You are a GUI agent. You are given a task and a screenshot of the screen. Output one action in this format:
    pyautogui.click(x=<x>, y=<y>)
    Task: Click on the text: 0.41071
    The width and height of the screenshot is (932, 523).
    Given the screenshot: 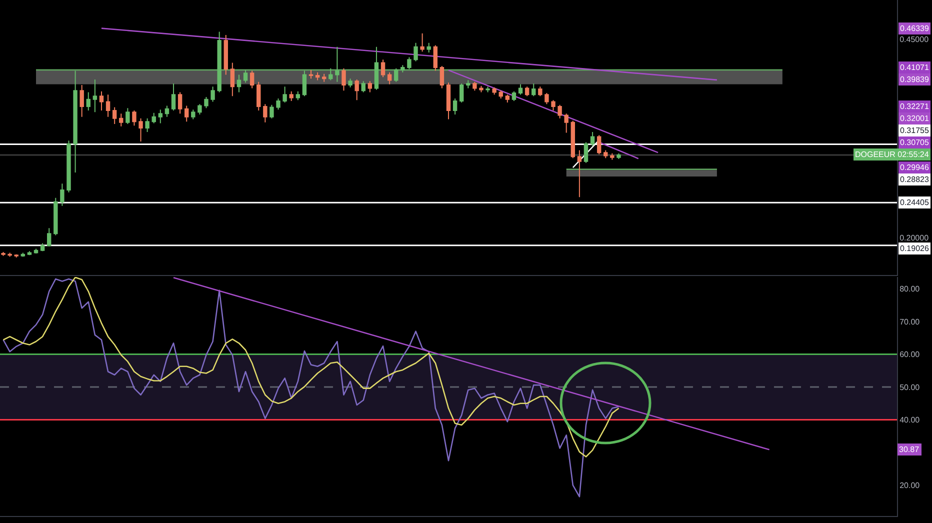 What is the action you would take?
    pyautogui.click(x=915, y=67)
    